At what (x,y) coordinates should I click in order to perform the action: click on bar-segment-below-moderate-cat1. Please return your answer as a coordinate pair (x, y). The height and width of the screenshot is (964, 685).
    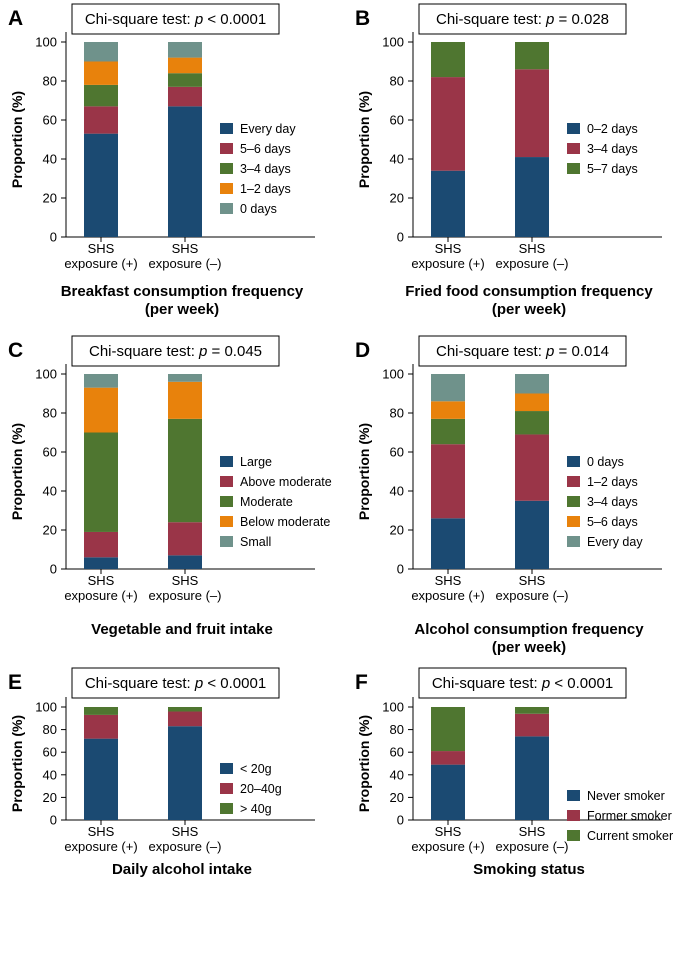
    Looking at the image, I should click on (101, 410).